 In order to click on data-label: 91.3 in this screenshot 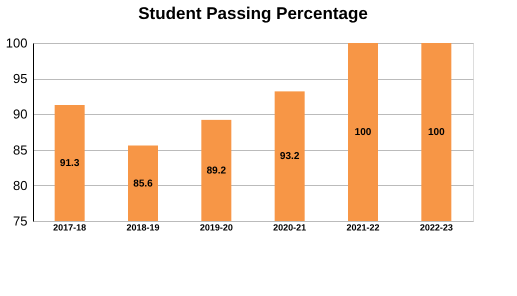, I will do `click(70, 163)`.